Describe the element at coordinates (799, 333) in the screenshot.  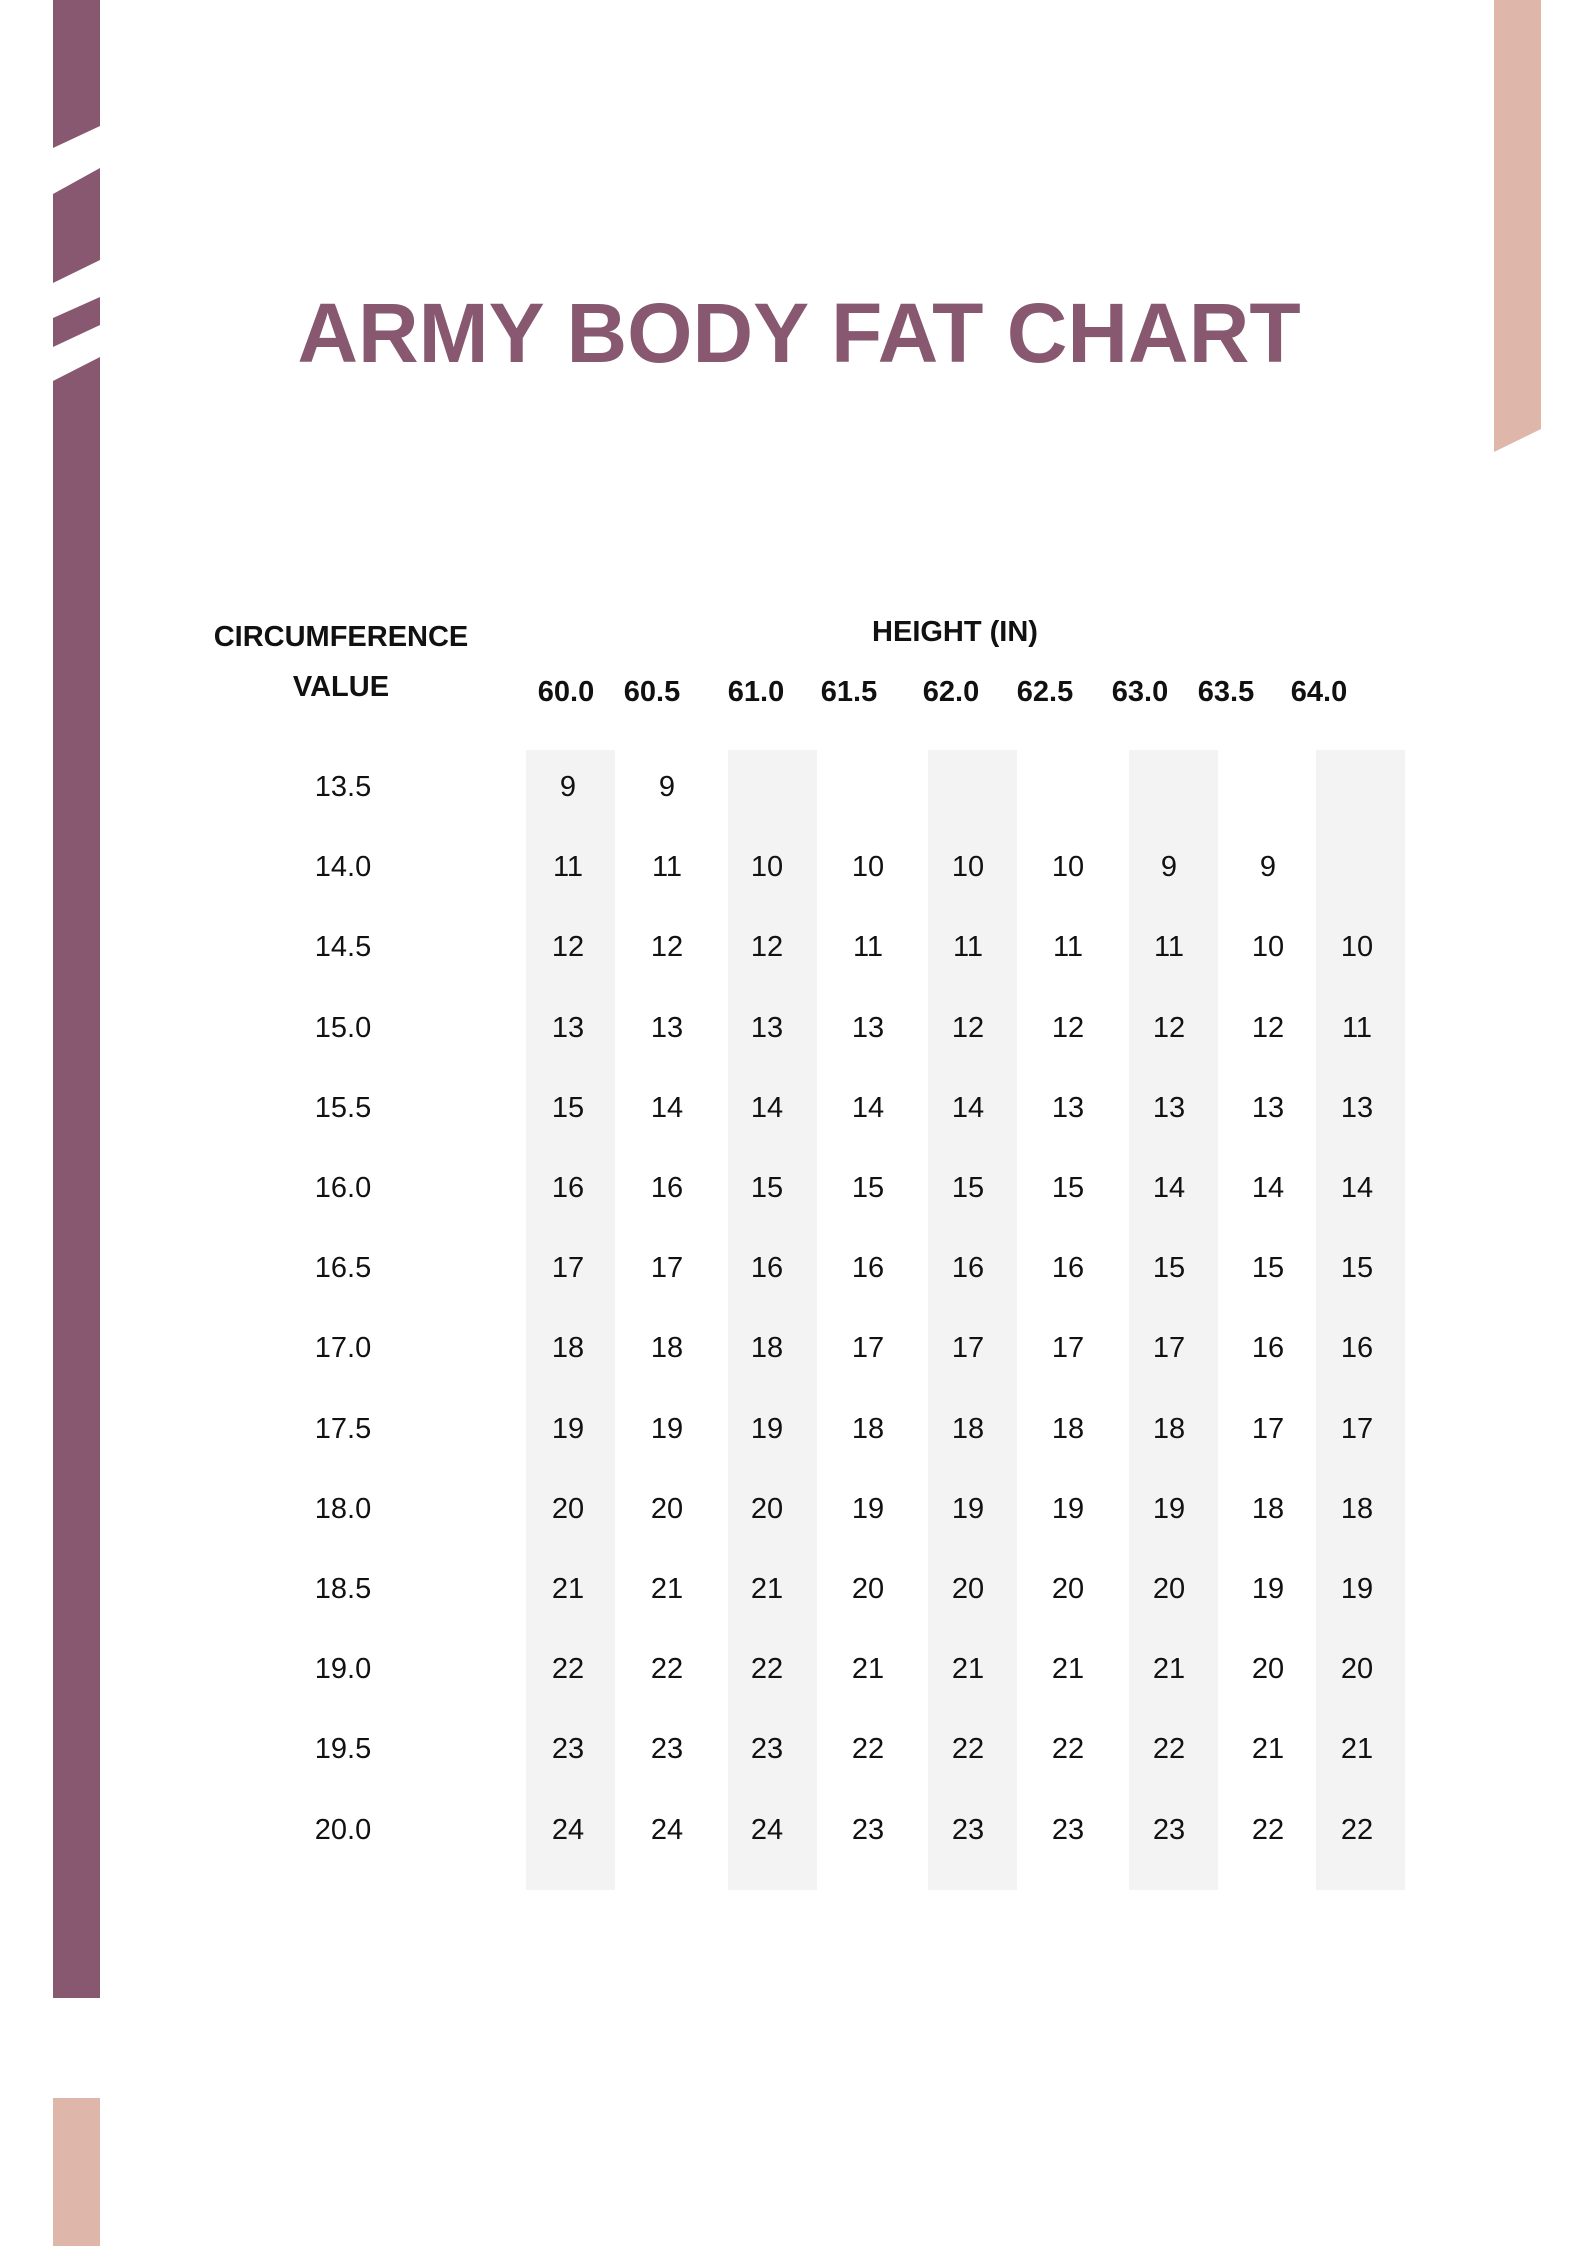
I see `page-title: ARMY BODY FAT CHART` at that location.